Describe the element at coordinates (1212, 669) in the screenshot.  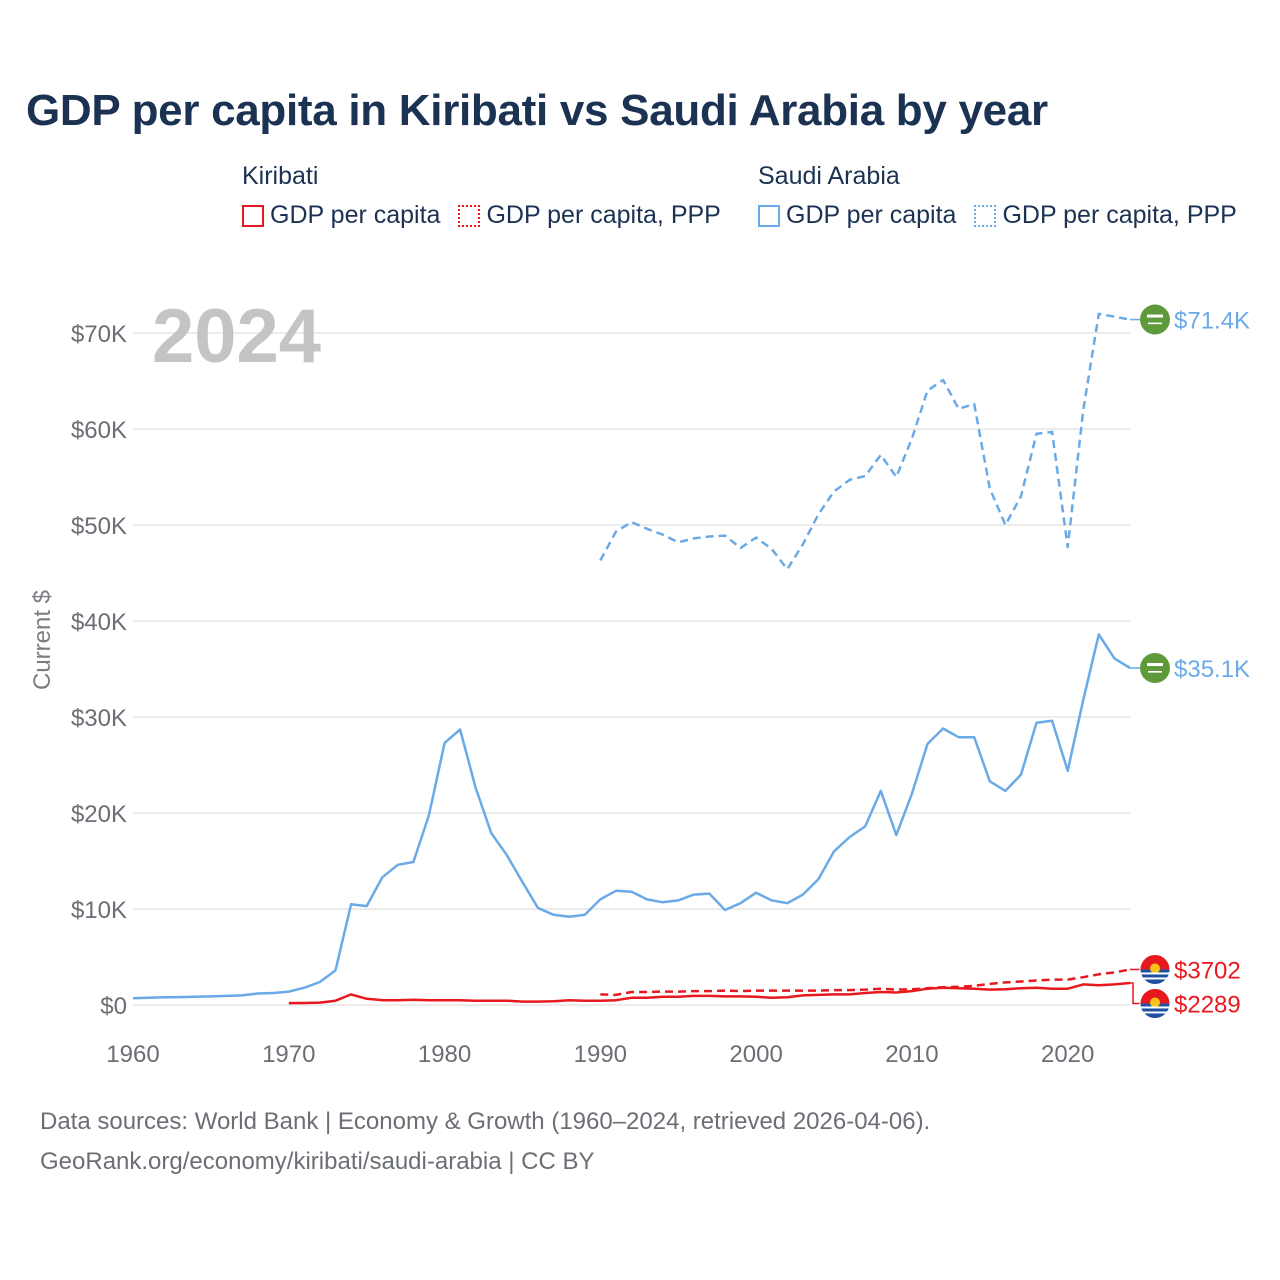
I see `end-value-label: $35.1K` at that location.